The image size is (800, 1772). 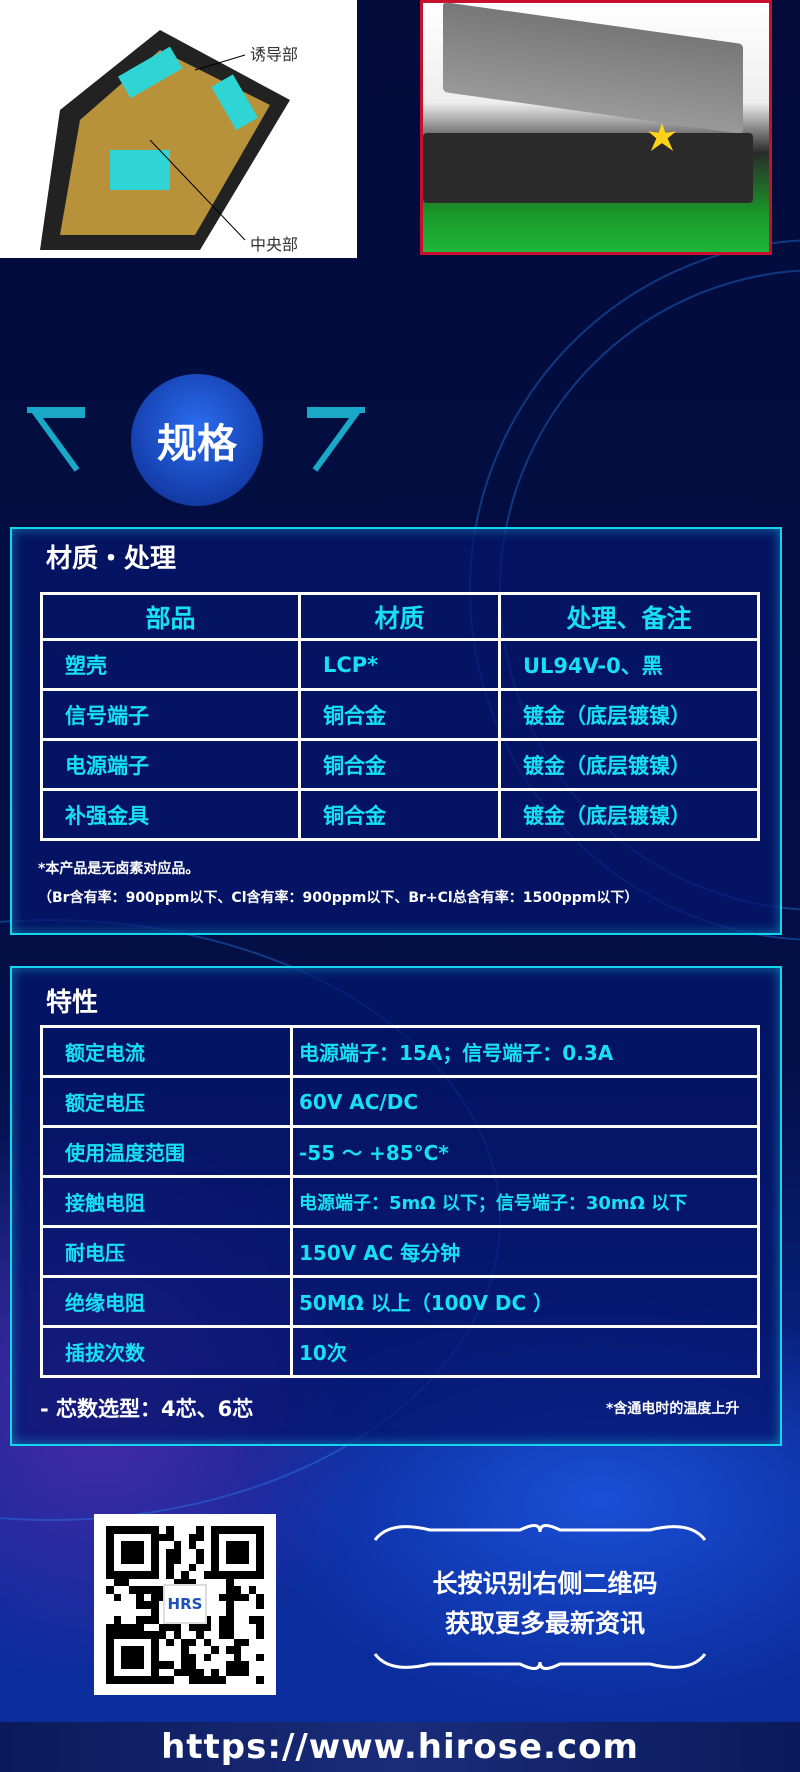 I want to click on qr-code: HRS, so click(x=185, y=1604).